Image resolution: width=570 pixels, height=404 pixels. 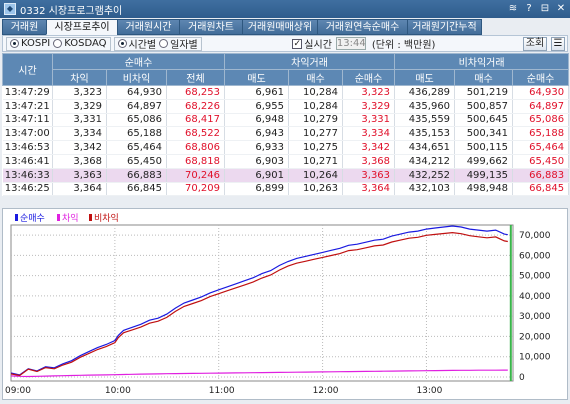 I want to click on cell: 435,559, so click(x=425, y=120).